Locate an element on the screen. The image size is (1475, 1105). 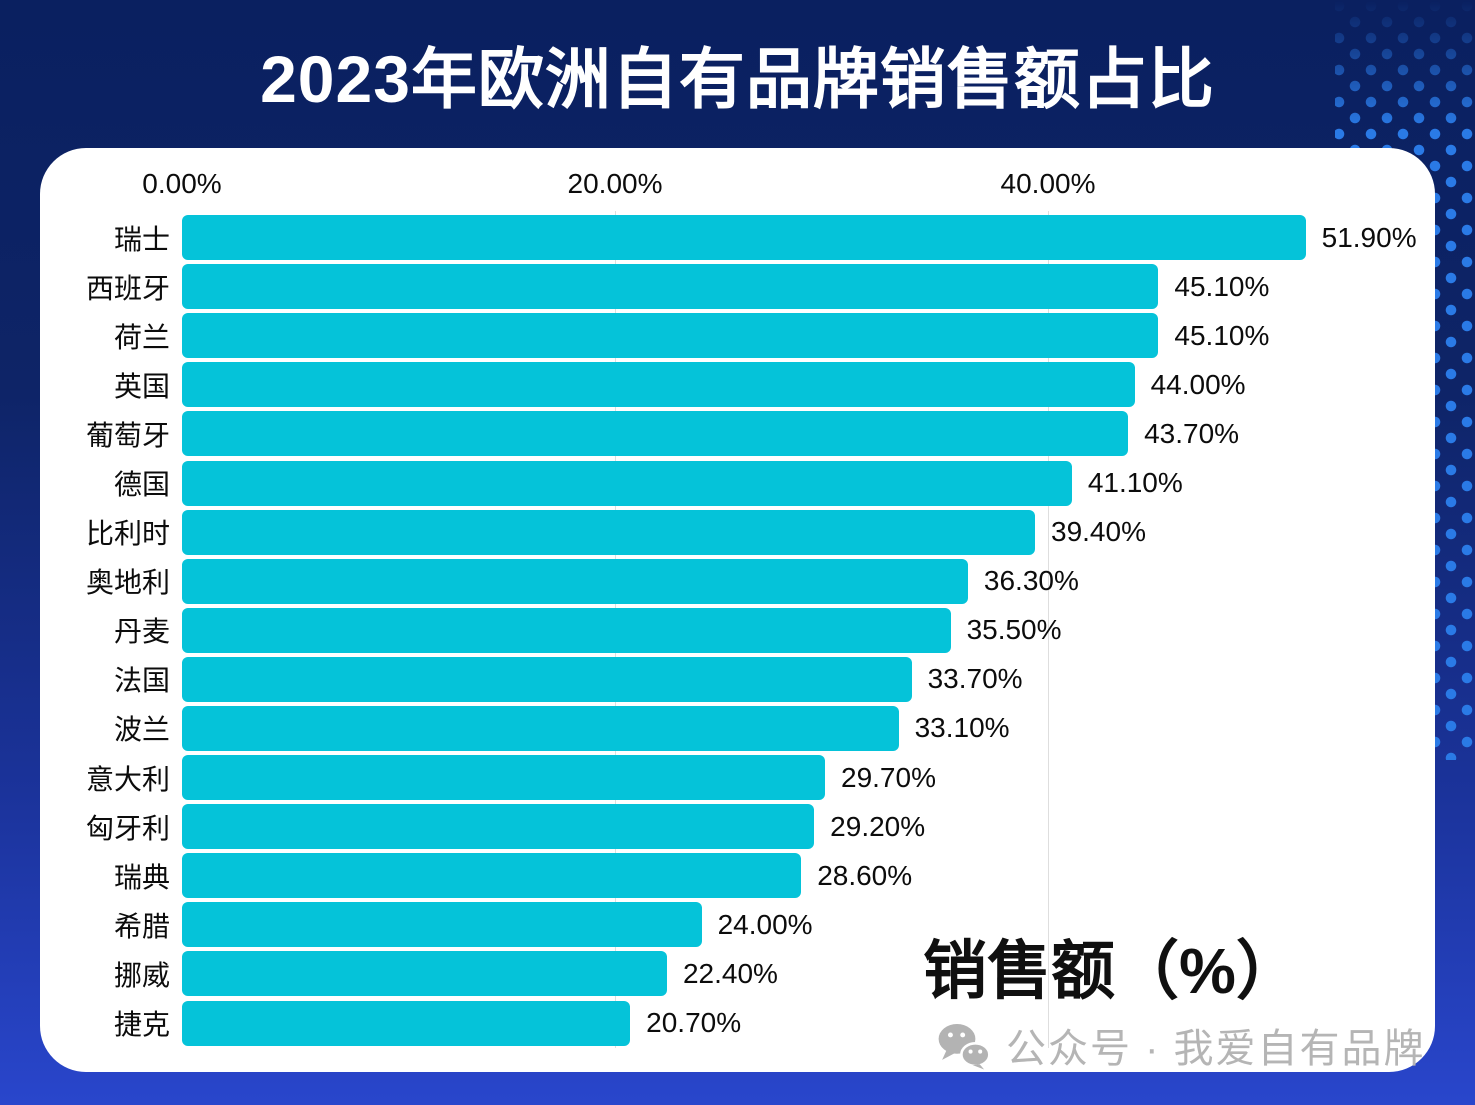
bar-row: 德国 41.10% is located at coordinates (737, 482).